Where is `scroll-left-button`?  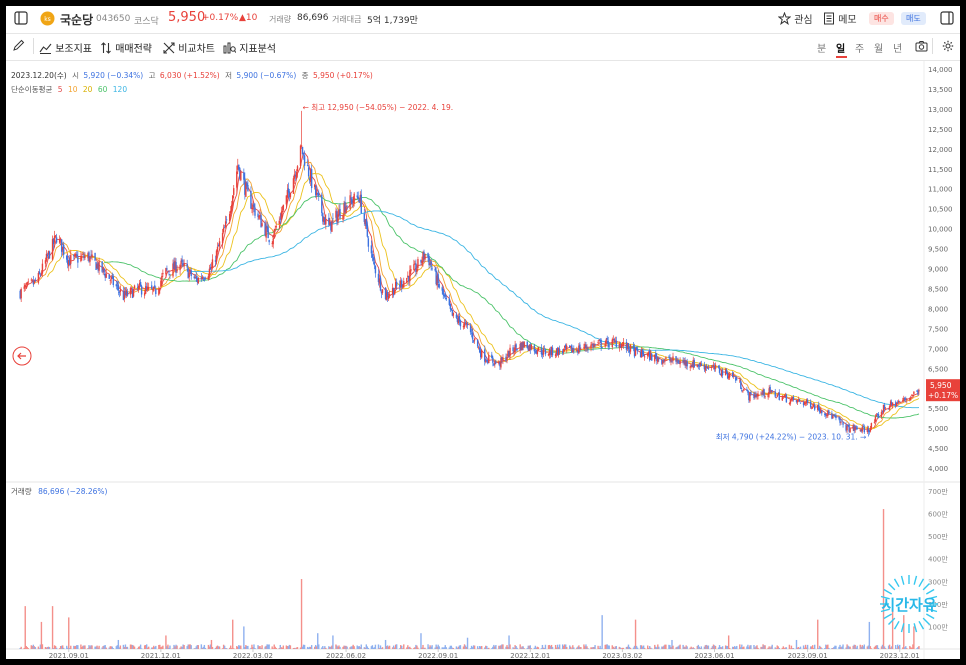 scroll-left-button is located at coordinates (22, 356).